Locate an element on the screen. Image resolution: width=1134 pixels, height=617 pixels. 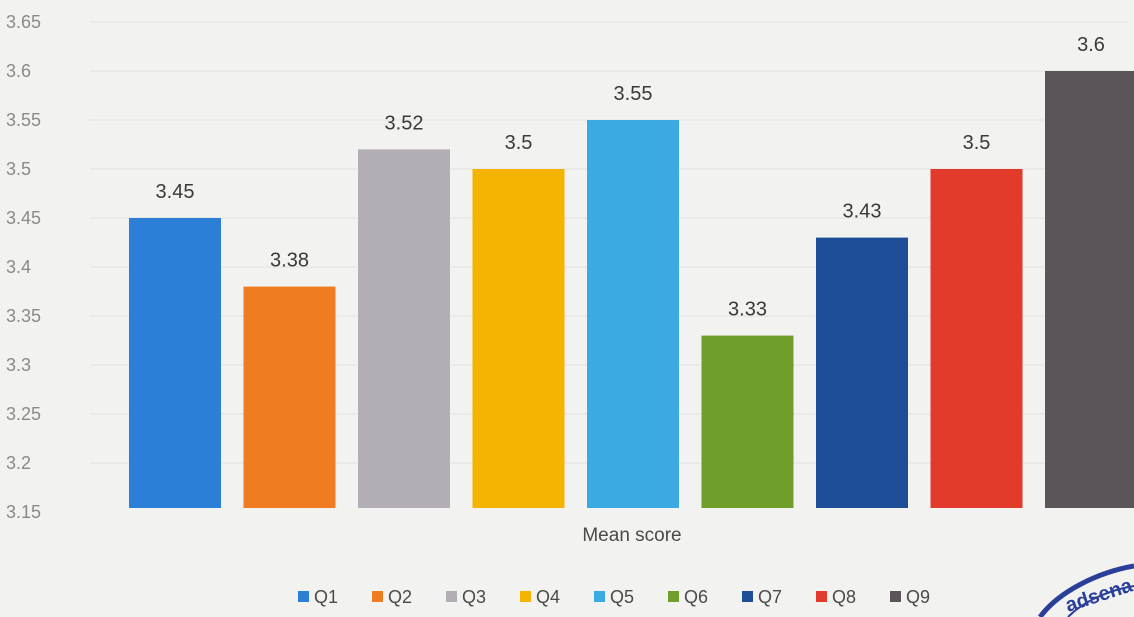
bar-q3 is located at coordinates (404, 328).